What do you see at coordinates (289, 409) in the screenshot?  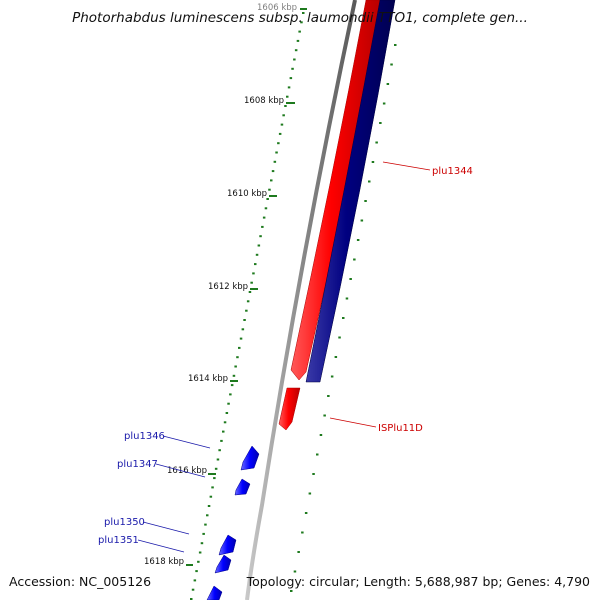 I see `gene-arrow-isplu11d` at bounding box center [289, 409].